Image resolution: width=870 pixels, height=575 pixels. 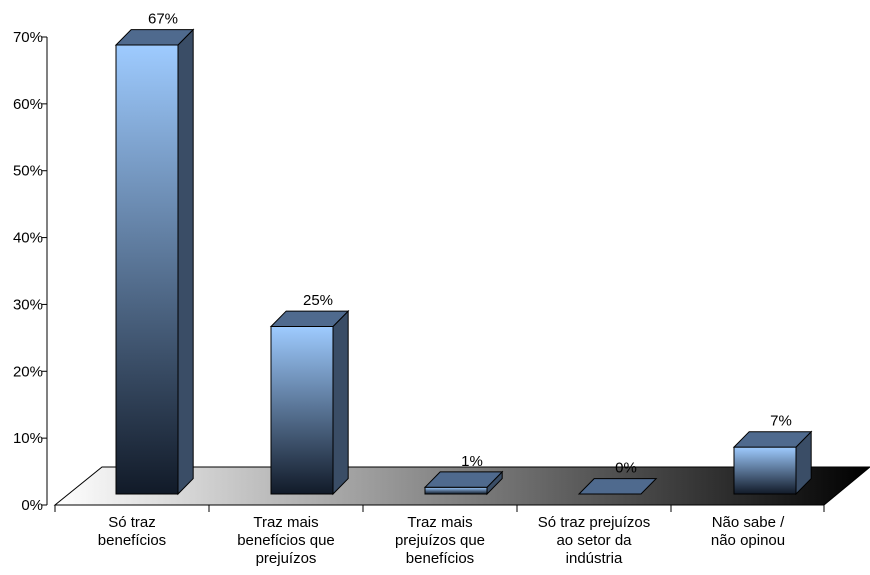 I want to click on y-tick-label: 40%, so click(x=28, y=238).